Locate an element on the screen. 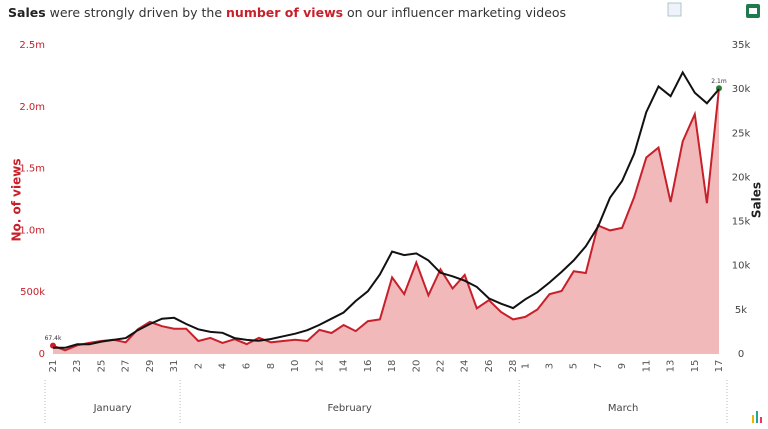 The width and height of the screenshot is (768, 429). y2-tick-label: 20k is located at coordinates (741, 177).